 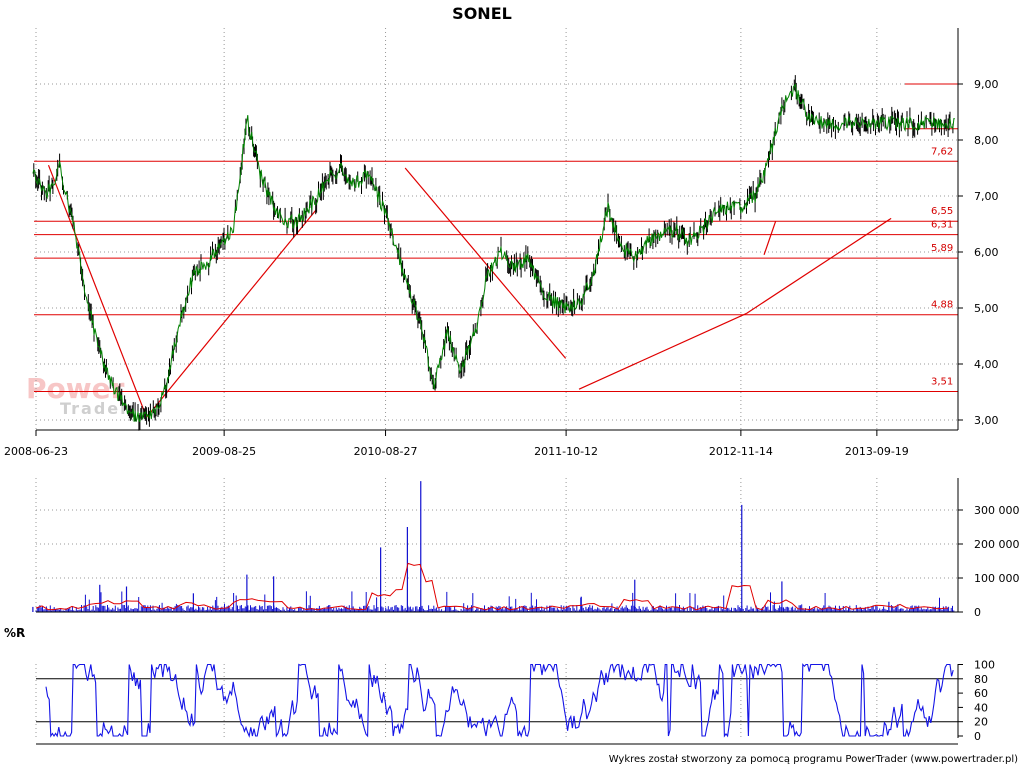 I want to click on x-tick-label: 2013-09-19, so click(x=877, y=451).